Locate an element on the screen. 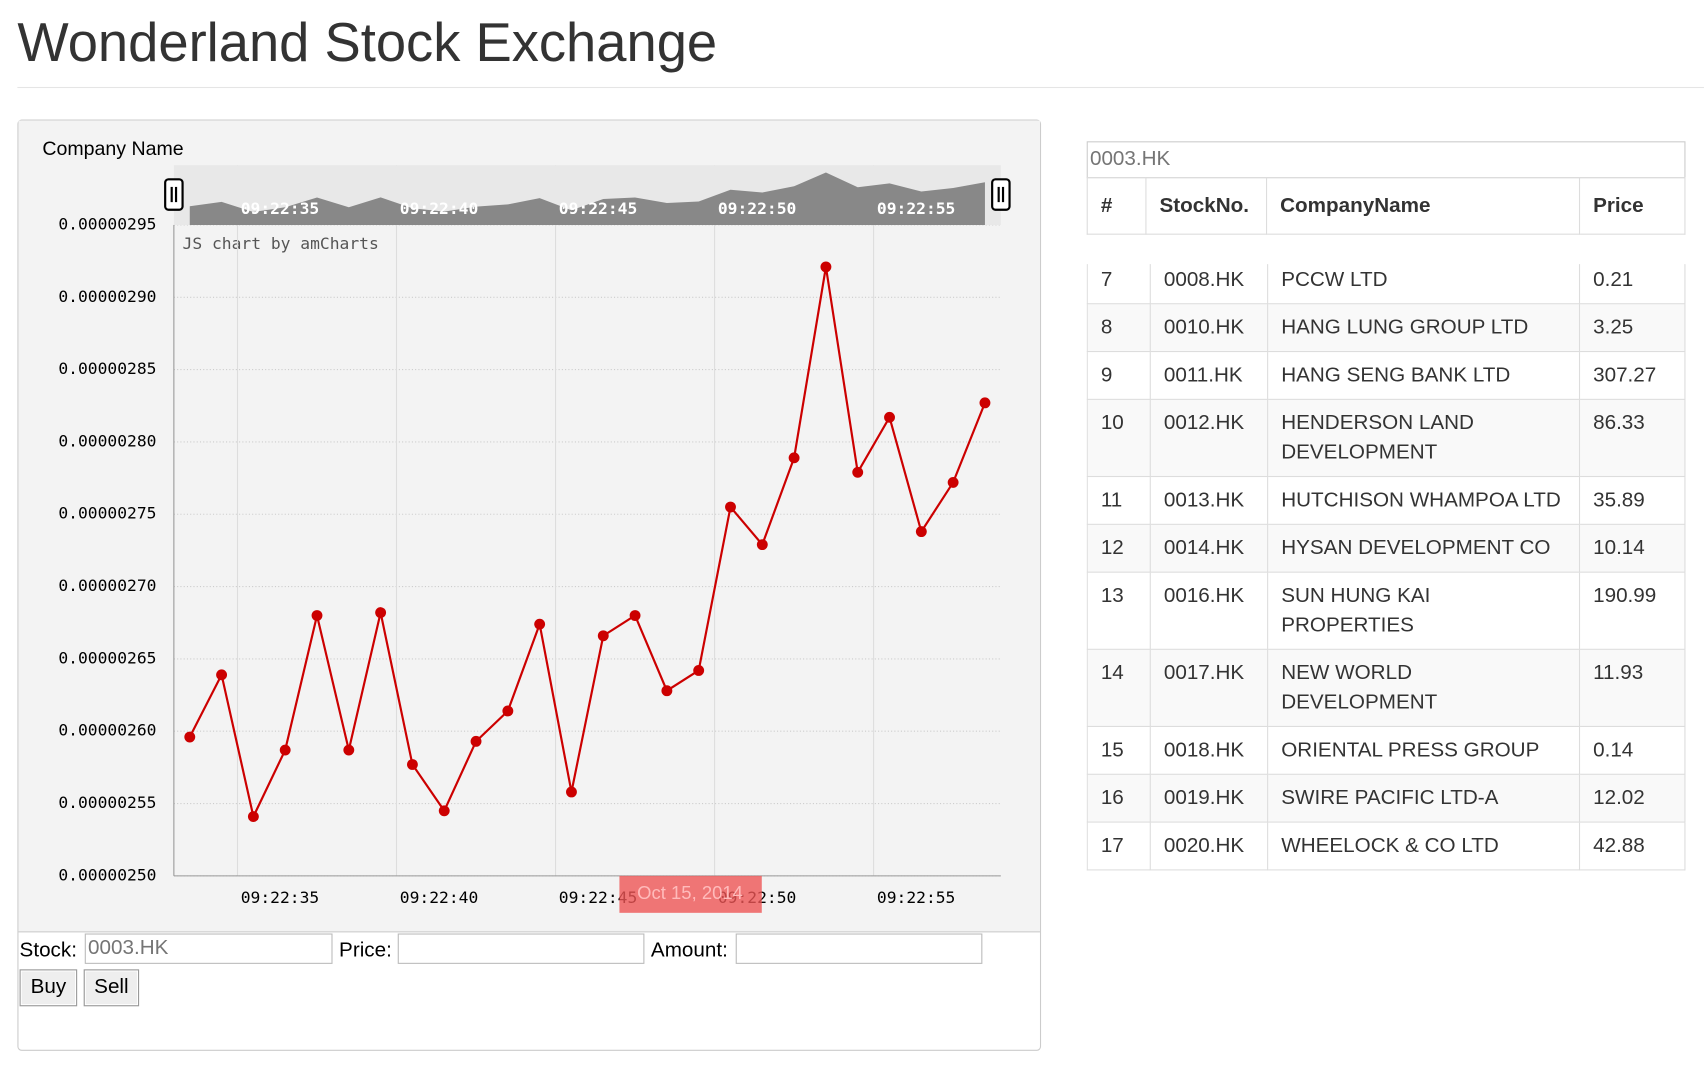 This screenshot has width=1704, height=1067. cell: SUN HUNG KAI PROPERTIES is located at coordinates (1424, 610).